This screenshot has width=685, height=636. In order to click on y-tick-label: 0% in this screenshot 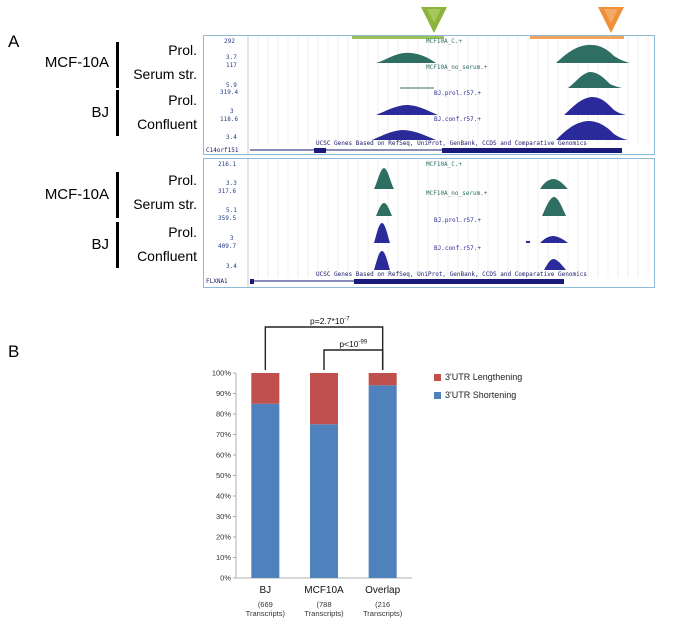, I will do `click(225, 578)`.